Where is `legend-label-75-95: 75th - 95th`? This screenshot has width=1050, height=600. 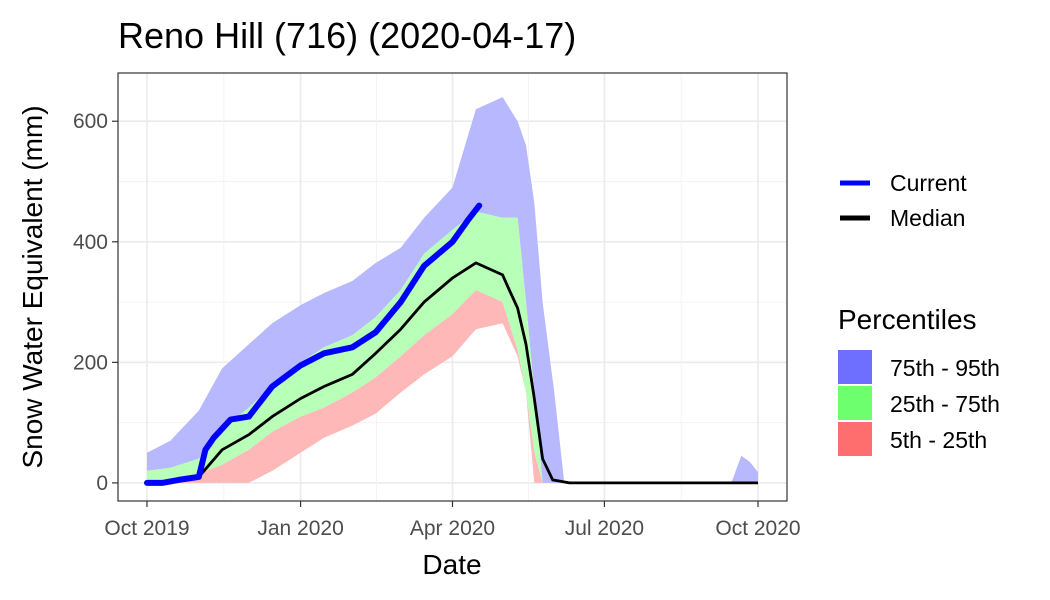 legend-label-75-95: 75th - 95th is located at coordinates (945, 368).